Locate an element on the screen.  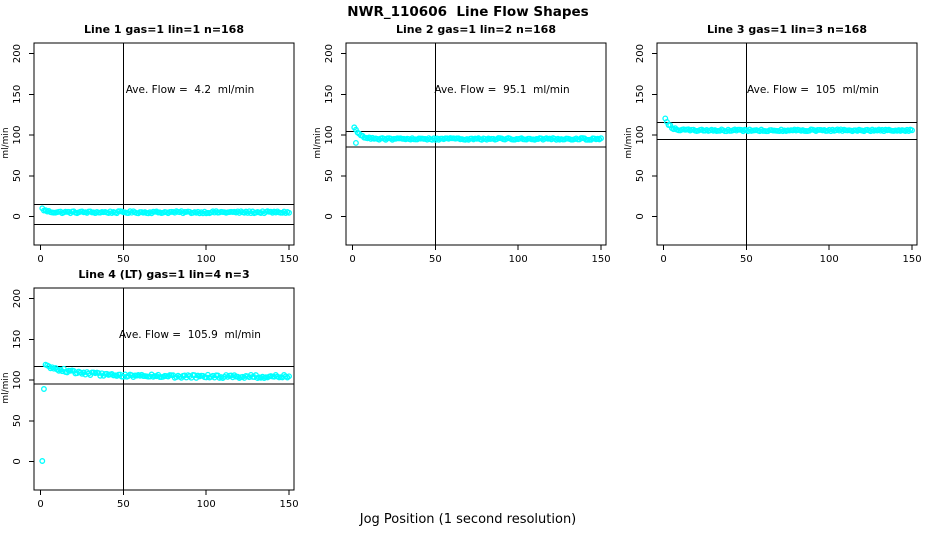
ave-flow-annotation: Ave. Flow = 4.2 ml/min is located at coordinates (190, 90).